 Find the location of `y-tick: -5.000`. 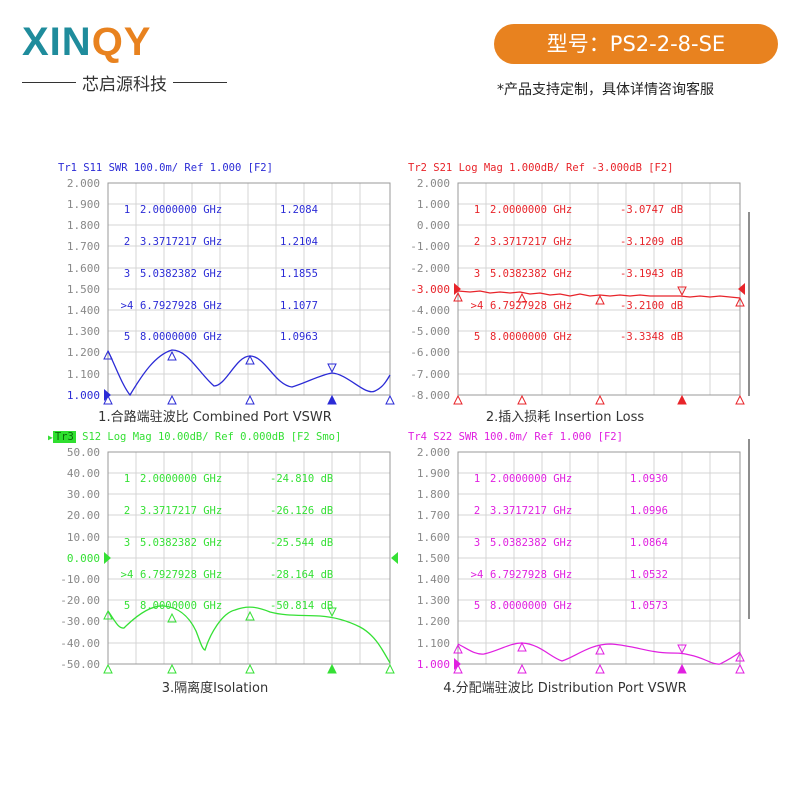

y-tick: -5.000 is located at coordinates (430, 331).